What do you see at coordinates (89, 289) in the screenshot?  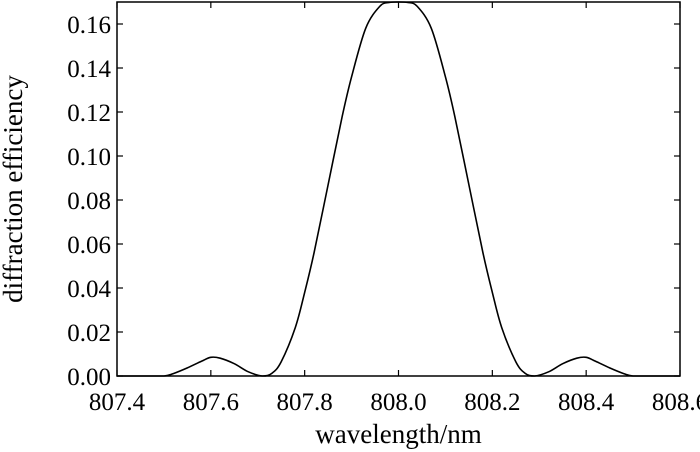 I see `y-tick-label: 0.04` at bounding box center [89, 289].